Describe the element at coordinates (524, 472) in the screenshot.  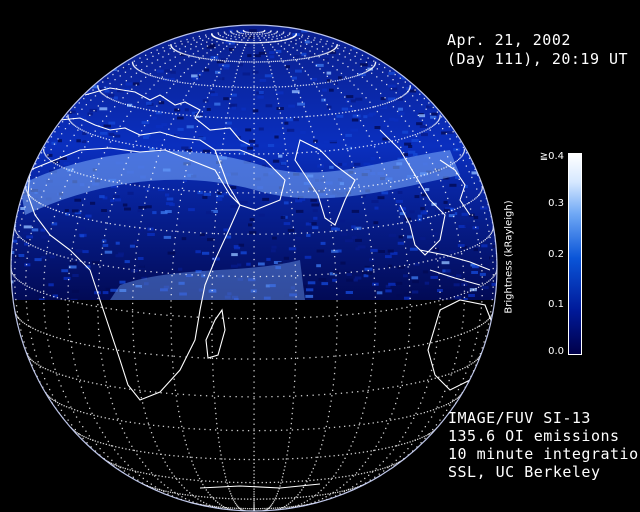
I see `credits-line-4: SSL, UC Berkeley` at that location.